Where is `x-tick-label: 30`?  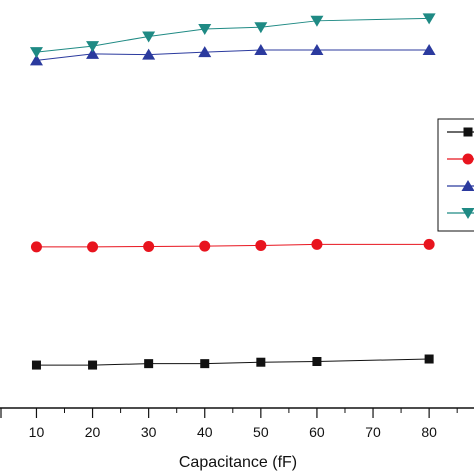 x-tick-label: 30 is located at coordinates (149, 432).